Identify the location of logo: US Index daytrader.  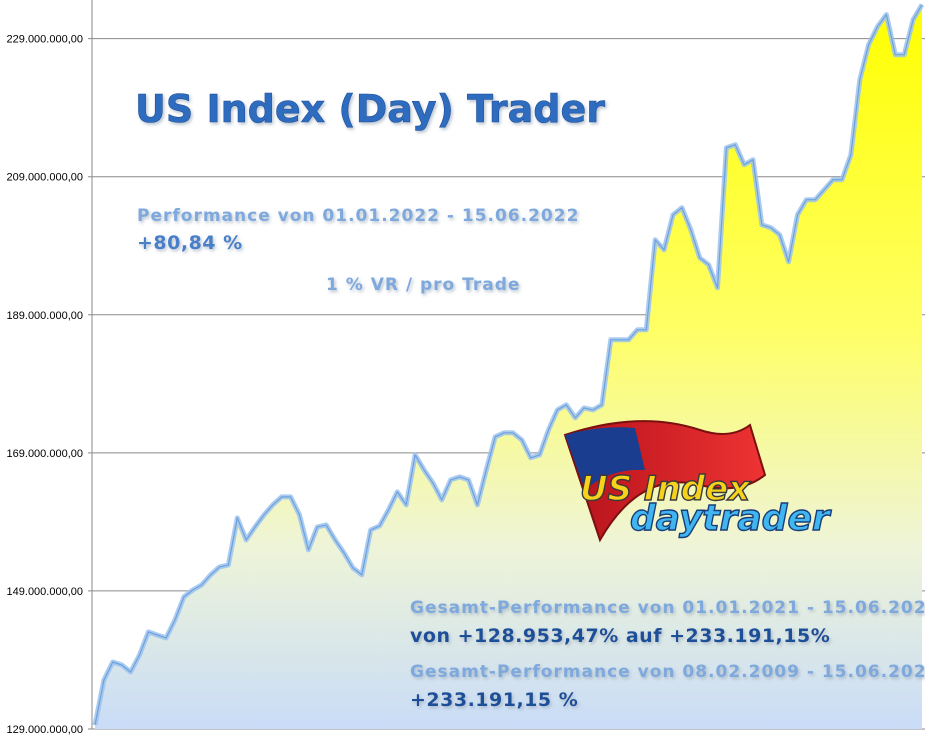
(698, 481).